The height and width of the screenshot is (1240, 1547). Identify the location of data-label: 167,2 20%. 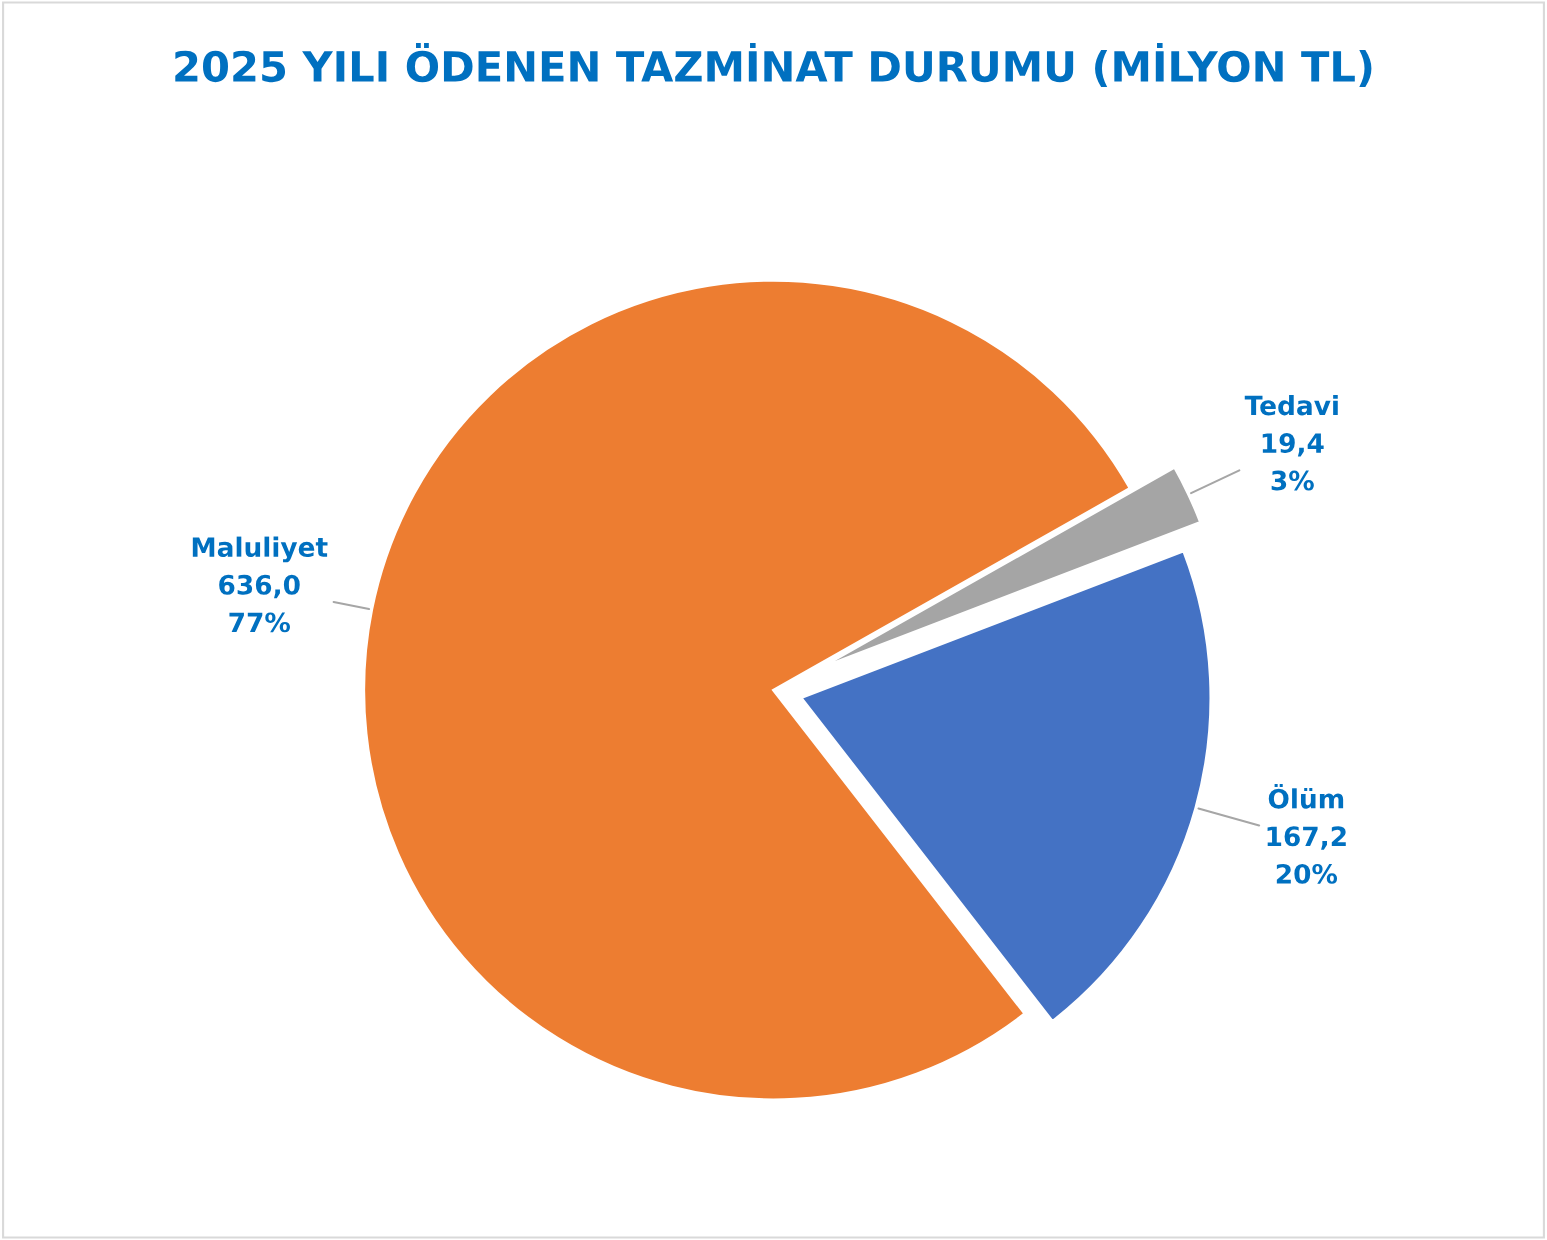
(1306, 855).